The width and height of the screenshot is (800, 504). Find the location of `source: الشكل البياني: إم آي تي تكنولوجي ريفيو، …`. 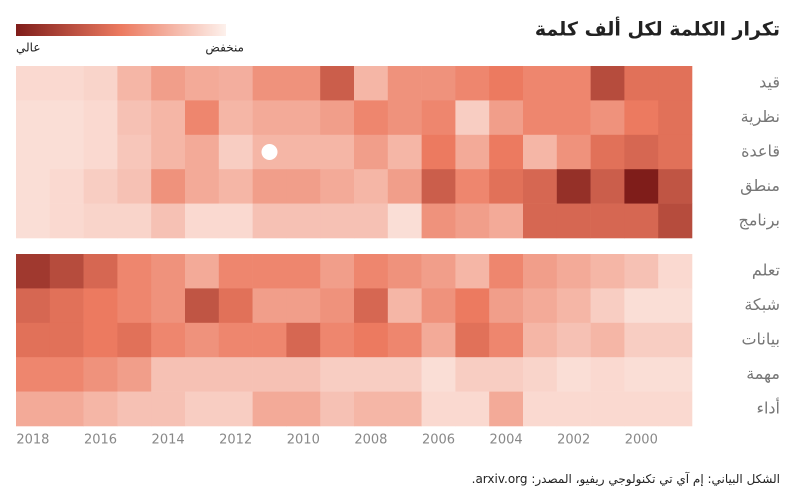

source: الشكل البياني: إم آي تي تكنولوجي ريفيو، … is located at coordinates (625, 479).